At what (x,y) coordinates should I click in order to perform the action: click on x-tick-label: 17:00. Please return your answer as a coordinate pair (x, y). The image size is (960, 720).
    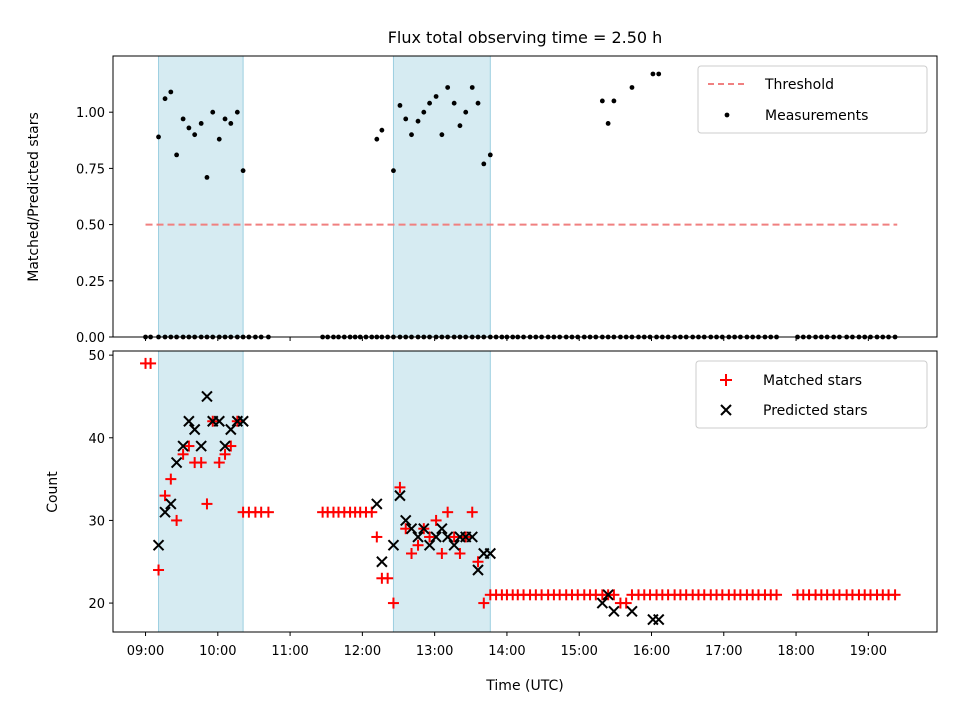
    Looking at the image, I should click on (723, 651).